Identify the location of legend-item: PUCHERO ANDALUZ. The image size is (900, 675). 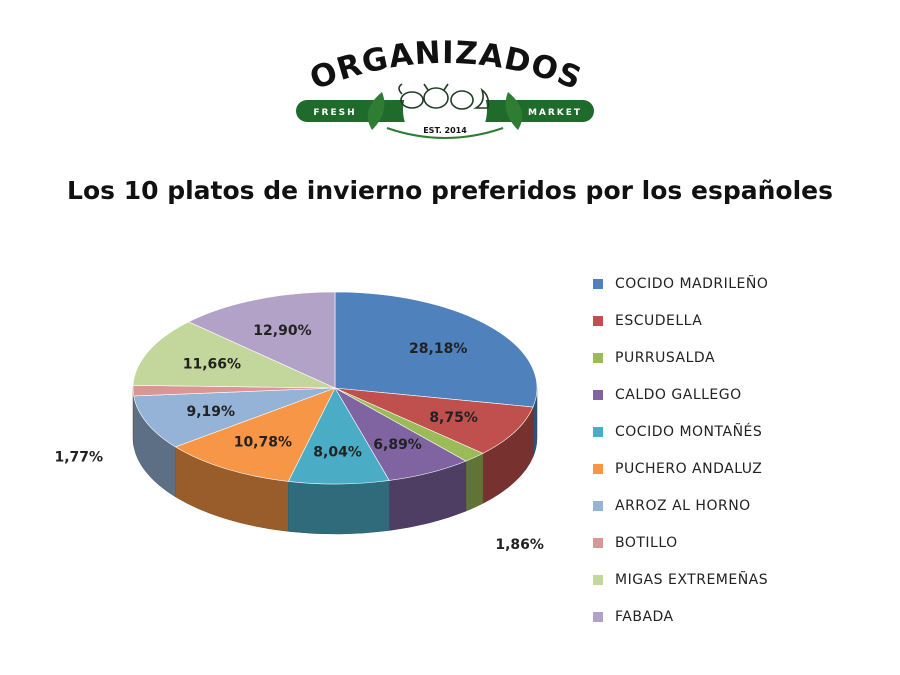
(680, 468).